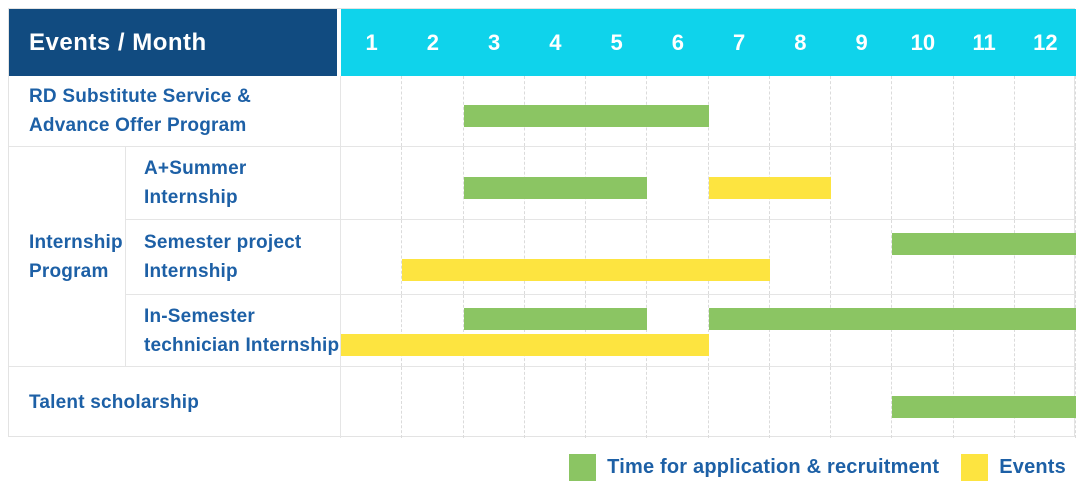 Image resolution: width=1080 pixels, height=494 pixels. Describe the element at coordinates (223, 257) in the screenshot. I see `row-label-text: Semester project Internship` at that location.